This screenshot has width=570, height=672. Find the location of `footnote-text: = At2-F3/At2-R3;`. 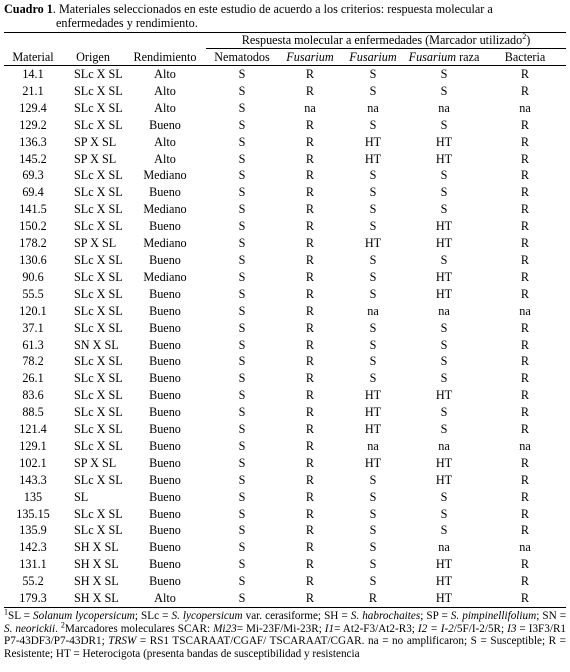

footnote-text: = At2-F3/At2-R3; is located at coordinates (376, 628).